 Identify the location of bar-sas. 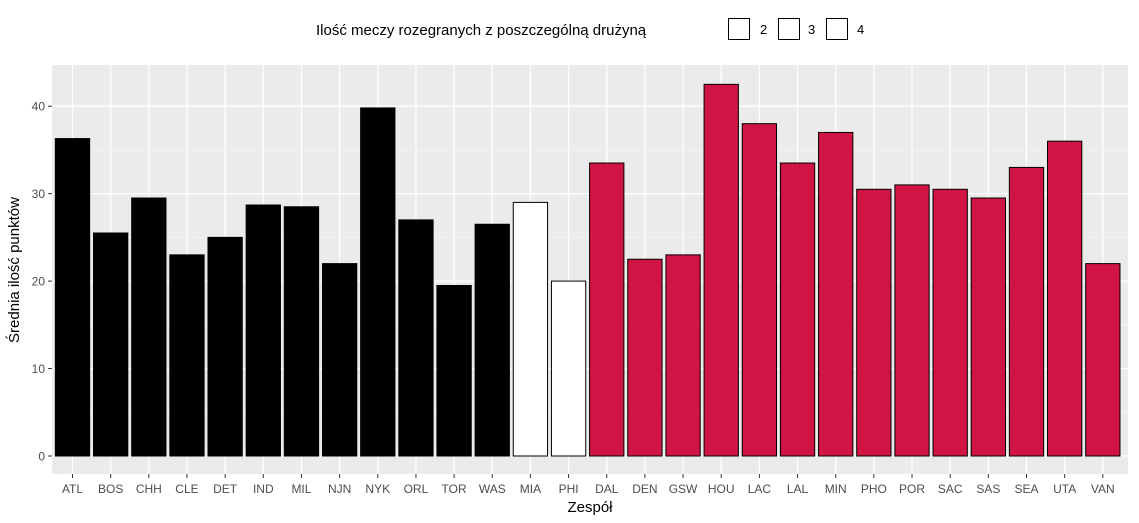
(988, 327).